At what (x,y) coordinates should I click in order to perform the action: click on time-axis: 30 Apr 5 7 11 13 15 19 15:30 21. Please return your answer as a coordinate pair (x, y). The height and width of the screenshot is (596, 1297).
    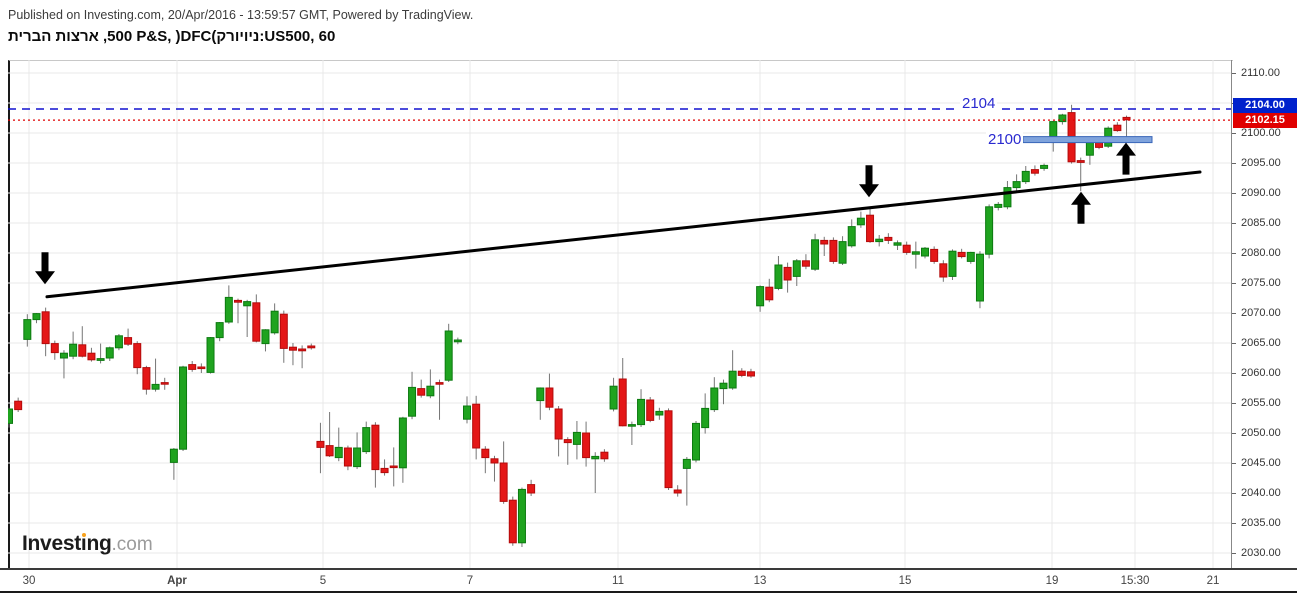
    Looking at the image, I should click on (648, 582).